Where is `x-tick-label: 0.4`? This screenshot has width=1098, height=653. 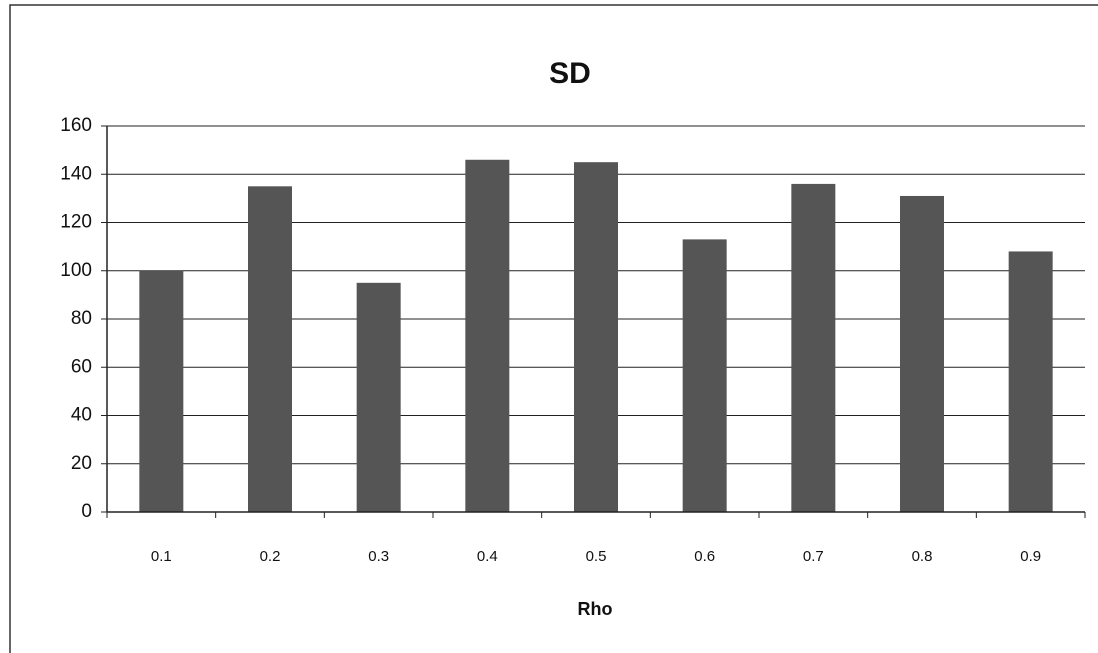 x-tick-label: 0.4 is located at coordinates (487, 556).